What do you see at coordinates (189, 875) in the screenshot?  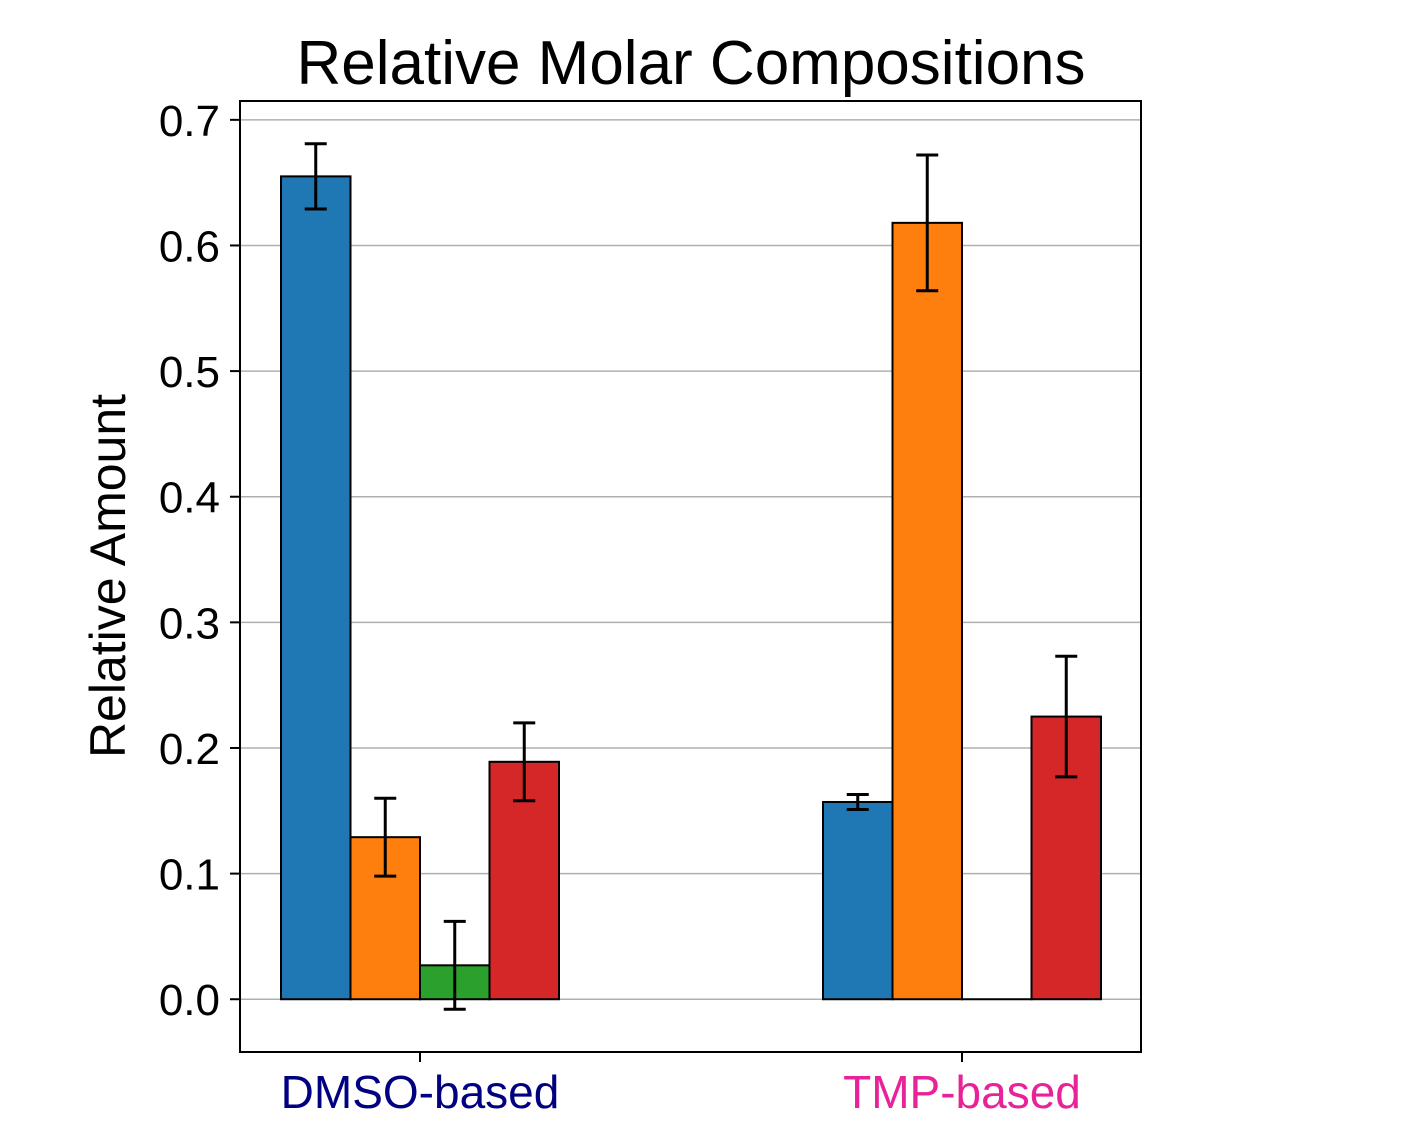 I see `y-tick-label: 0.1` at bounding box center [189, 875].